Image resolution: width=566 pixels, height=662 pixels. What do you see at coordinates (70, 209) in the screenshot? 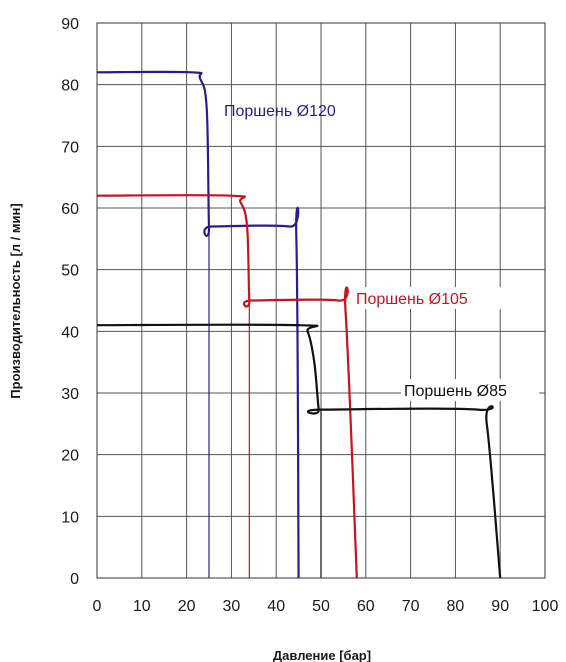
I see `y-tick-label: 60` at bounding box center [70, 209].